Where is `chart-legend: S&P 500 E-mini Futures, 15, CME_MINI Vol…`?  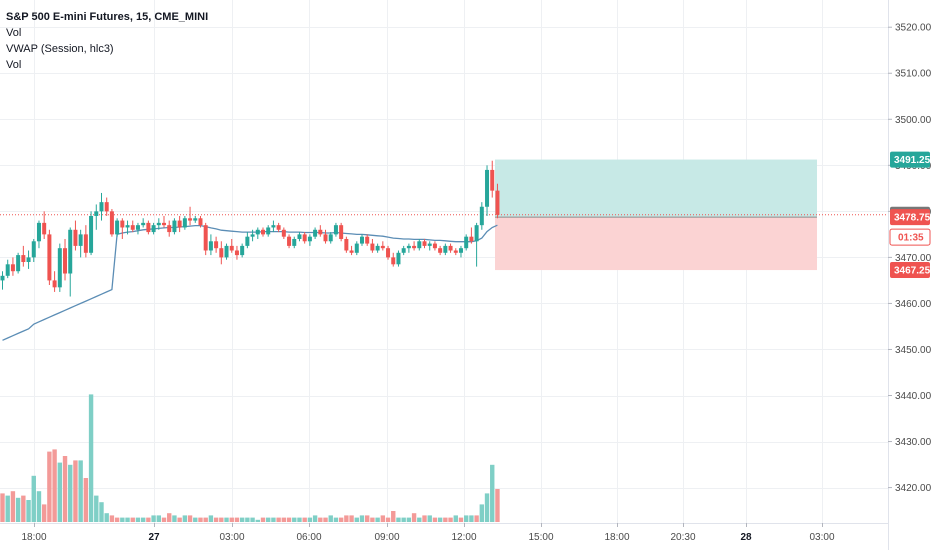
chart-legend: S&P 500 E-mini Futures, 15, CME_MINI Vol… is located at coordinates (107, 41).